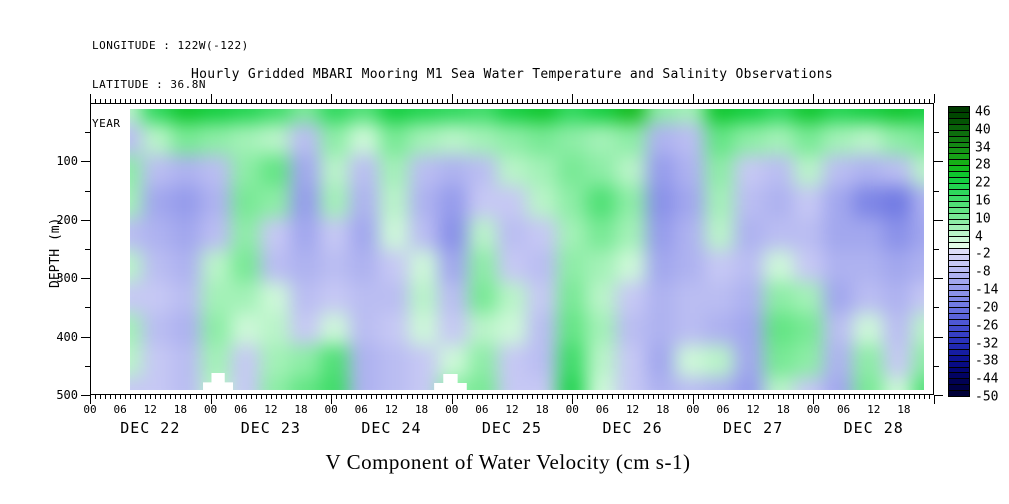  What do you see at coordinates (149, 84) in the screenshot?
I see `latitude-label: LATITUDE : 36.8N` at bounding box center [149, 84].